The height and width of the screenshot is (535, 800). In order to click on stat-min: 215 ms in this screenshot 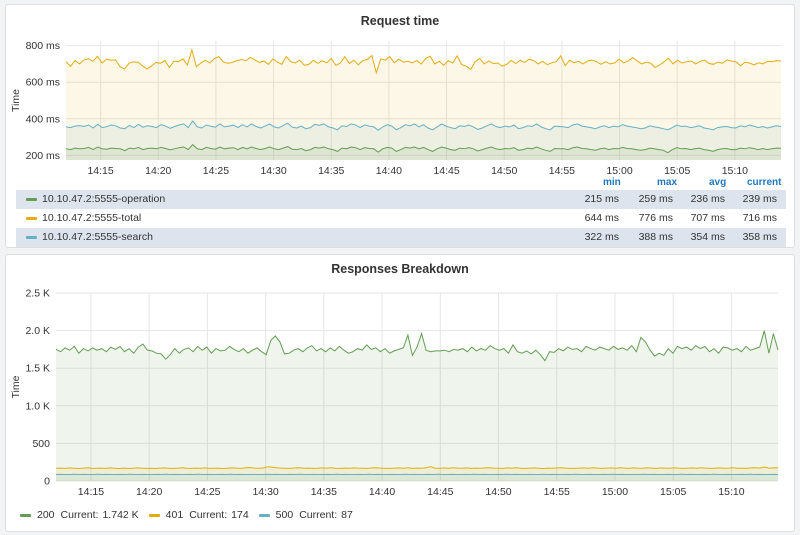, I will do `click(601, 199)`.